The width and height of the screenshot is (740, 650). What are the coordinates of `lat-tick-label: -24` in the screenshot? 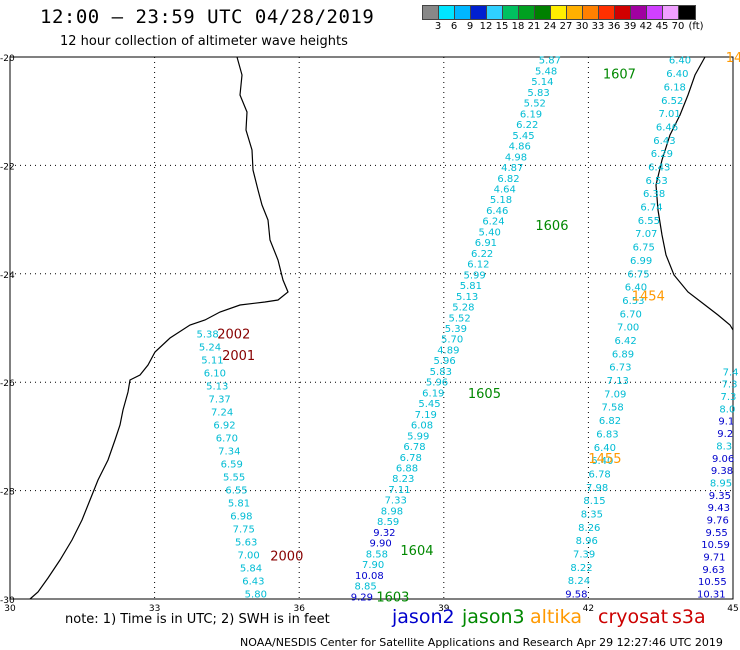 It's located at (7, 276).